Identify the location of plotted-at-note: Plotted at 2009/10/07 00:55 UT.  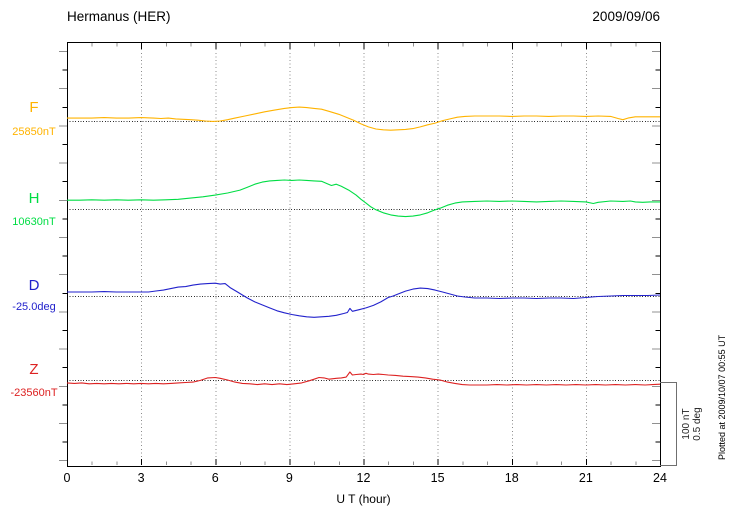
(722, 397).